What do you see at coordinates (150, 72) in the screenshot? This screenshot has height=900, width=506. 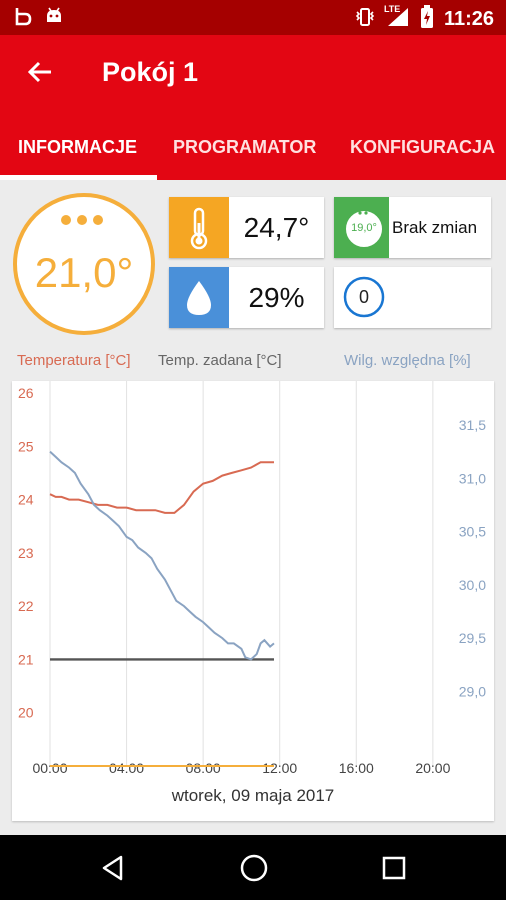 I see `page-title: Pokój 1` at bounding box center [150, 72].